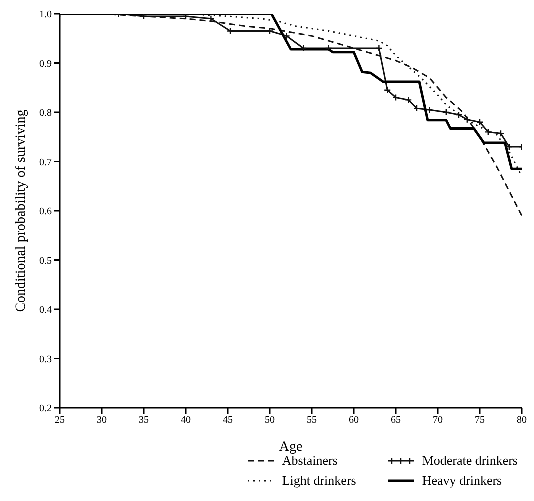 The width and height of the screenshot is (534, 501). Describe the element at coordinates (46, 261) in the screenshot. I see `y-tick-label: 0.5` at that location.